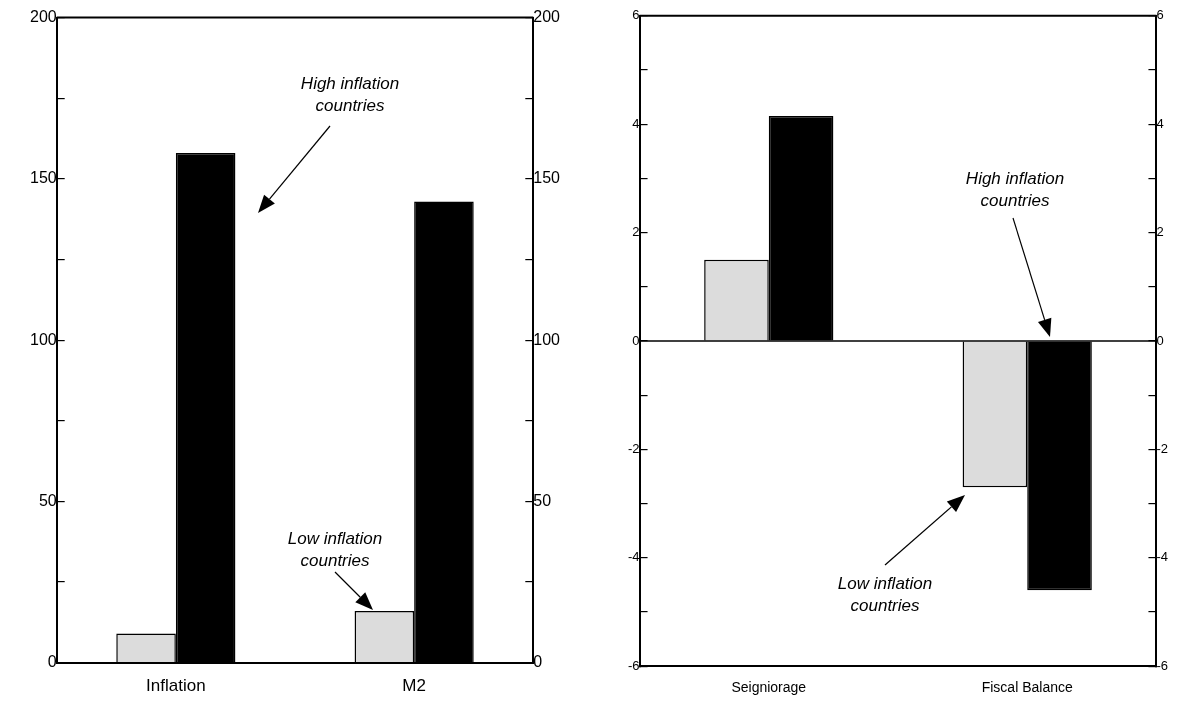  I want to click on x-tick-label: Fiscal Balance, so click(1027, 687).